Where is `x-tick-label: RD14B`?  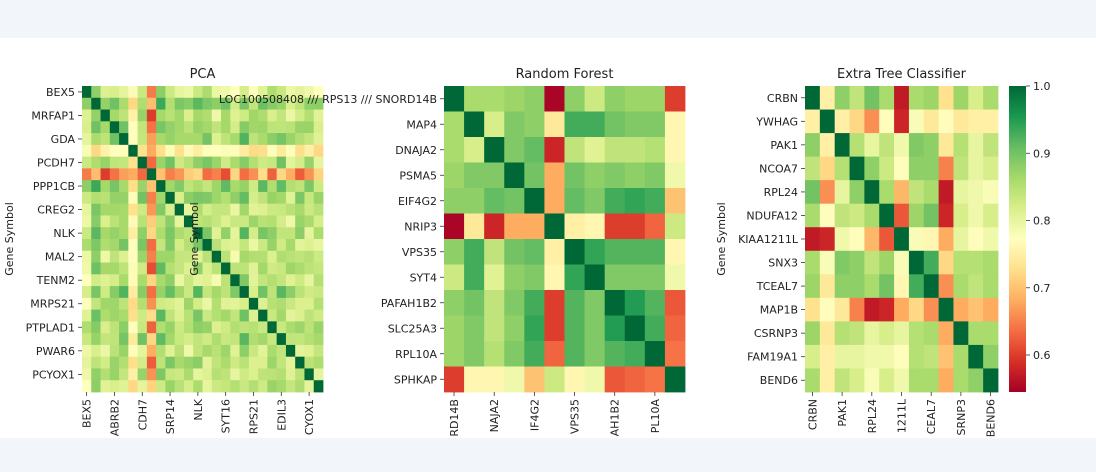 x-tick-label: RD14B is located at coordinates (454, 418).